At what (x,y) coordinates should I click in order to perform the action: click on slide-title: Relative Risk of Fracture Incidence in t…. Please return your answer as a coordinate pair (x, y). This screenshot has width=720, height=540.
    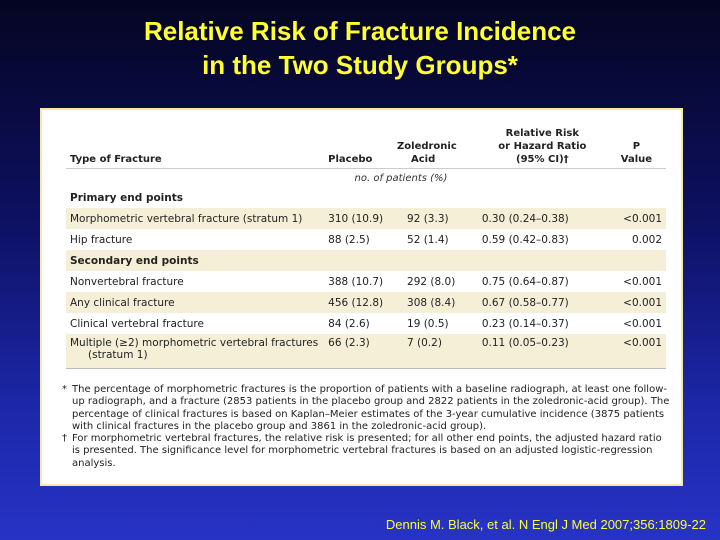
    Looking at the image, I should click on (360, 48).